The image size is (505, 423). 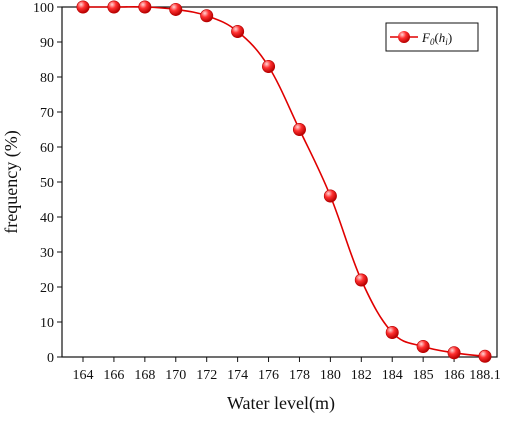 I want to click on y-tick-label: 50, so click(x=47, y=183).